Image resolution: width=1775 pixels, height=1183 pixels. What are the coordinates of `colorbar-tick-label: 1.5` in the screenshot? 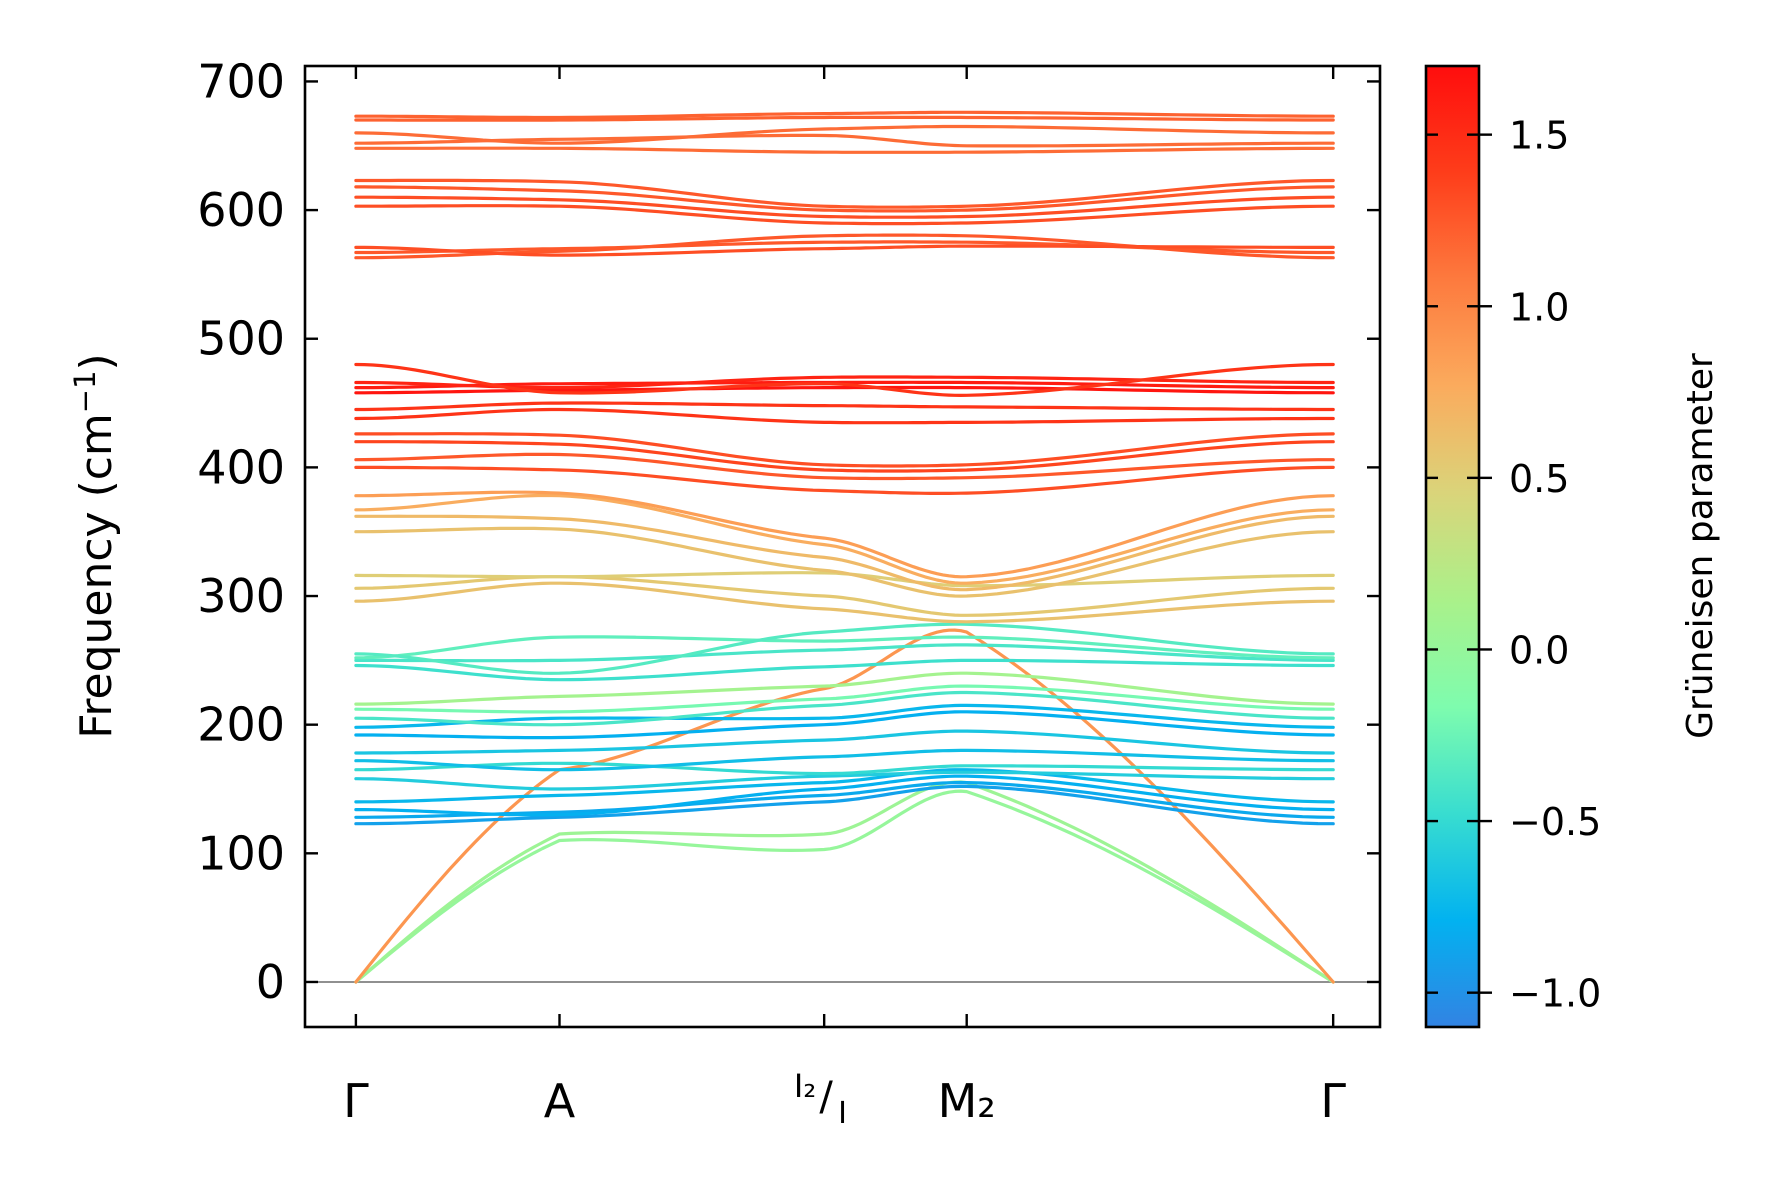 It's located at (1539, 136).